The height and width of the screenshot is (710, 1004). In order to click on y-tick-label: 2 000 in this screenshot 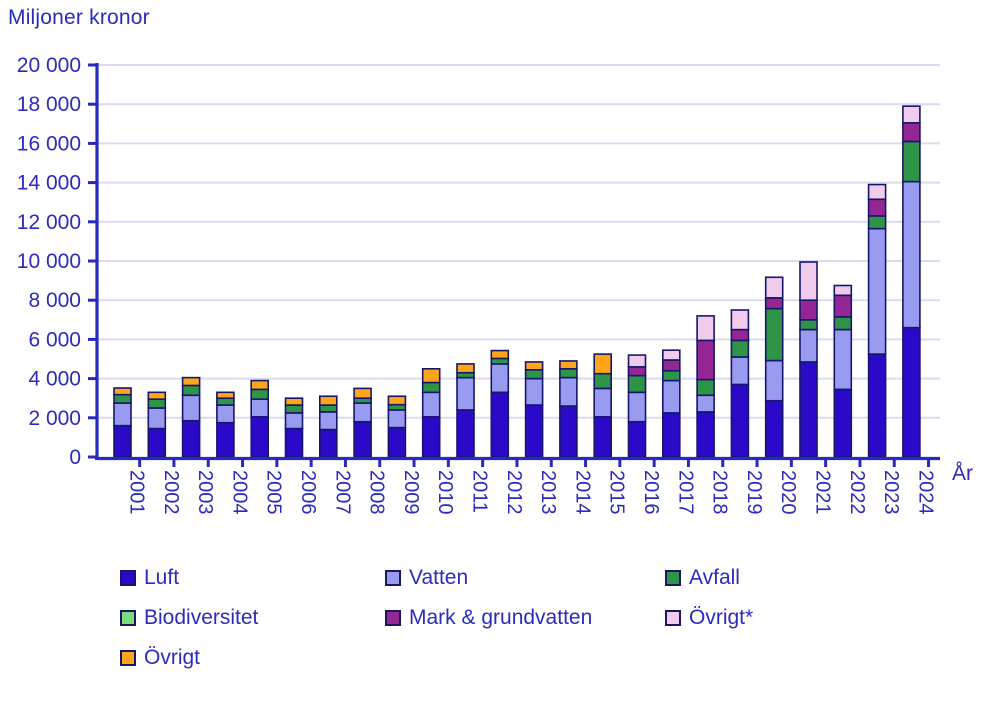, I will do `click(54, 418)`.